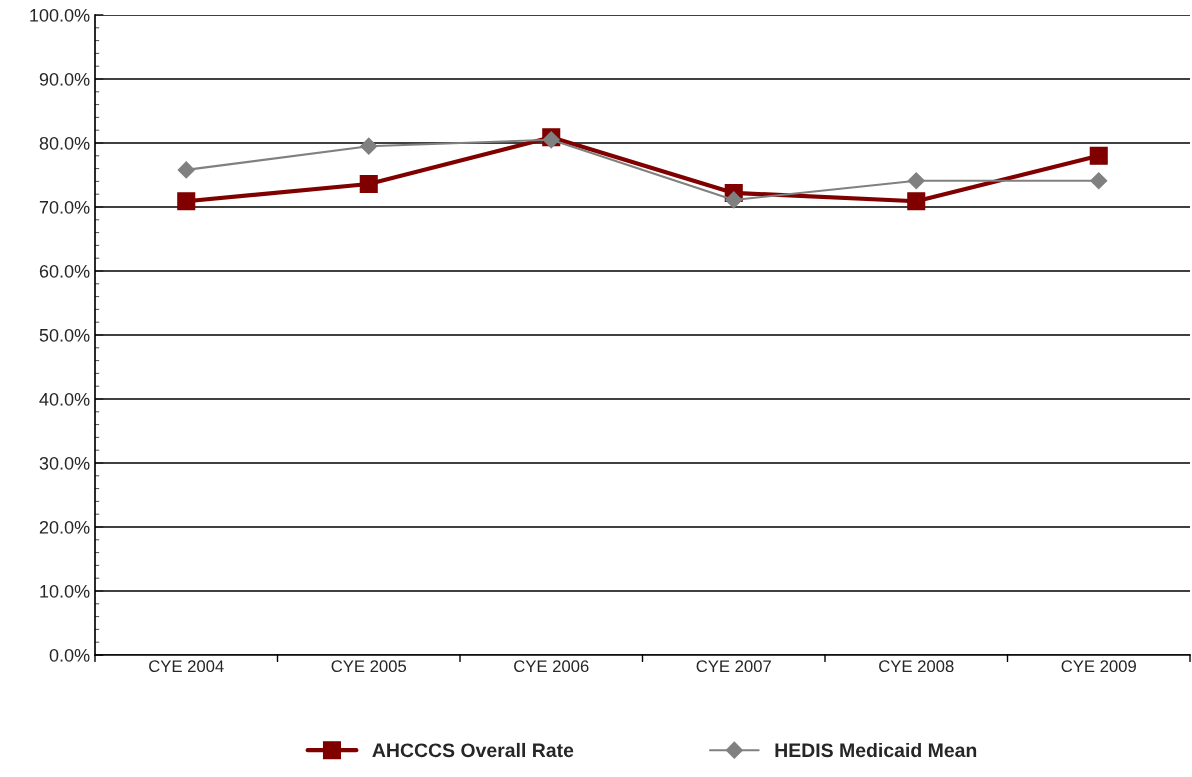  I want to click on legend-label: HEDIS Medicaid Mean, so click(876, 750).